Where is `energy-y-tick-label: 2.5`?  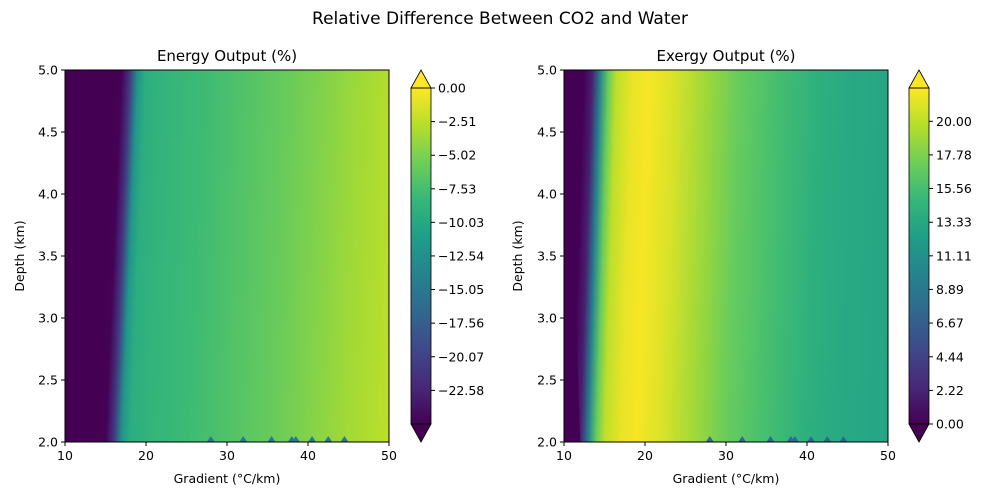
energy-y-tick-label: 2.5 is located at coordinates (48, 380).